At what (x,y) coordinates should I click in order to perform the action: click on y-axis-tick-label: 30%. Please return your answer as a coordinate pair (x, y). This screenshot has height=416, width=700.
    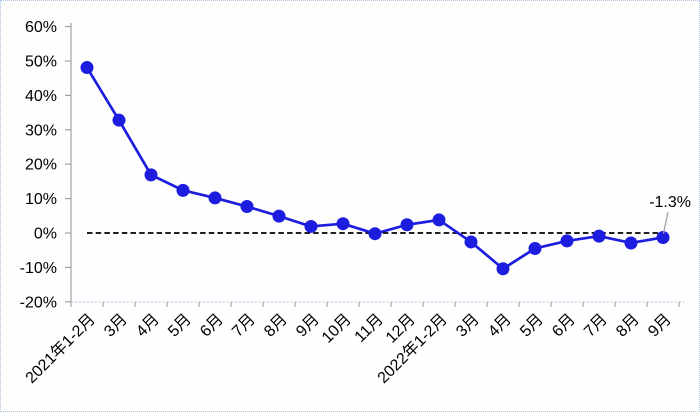
    Looking at the image, I should click on (41, 130).